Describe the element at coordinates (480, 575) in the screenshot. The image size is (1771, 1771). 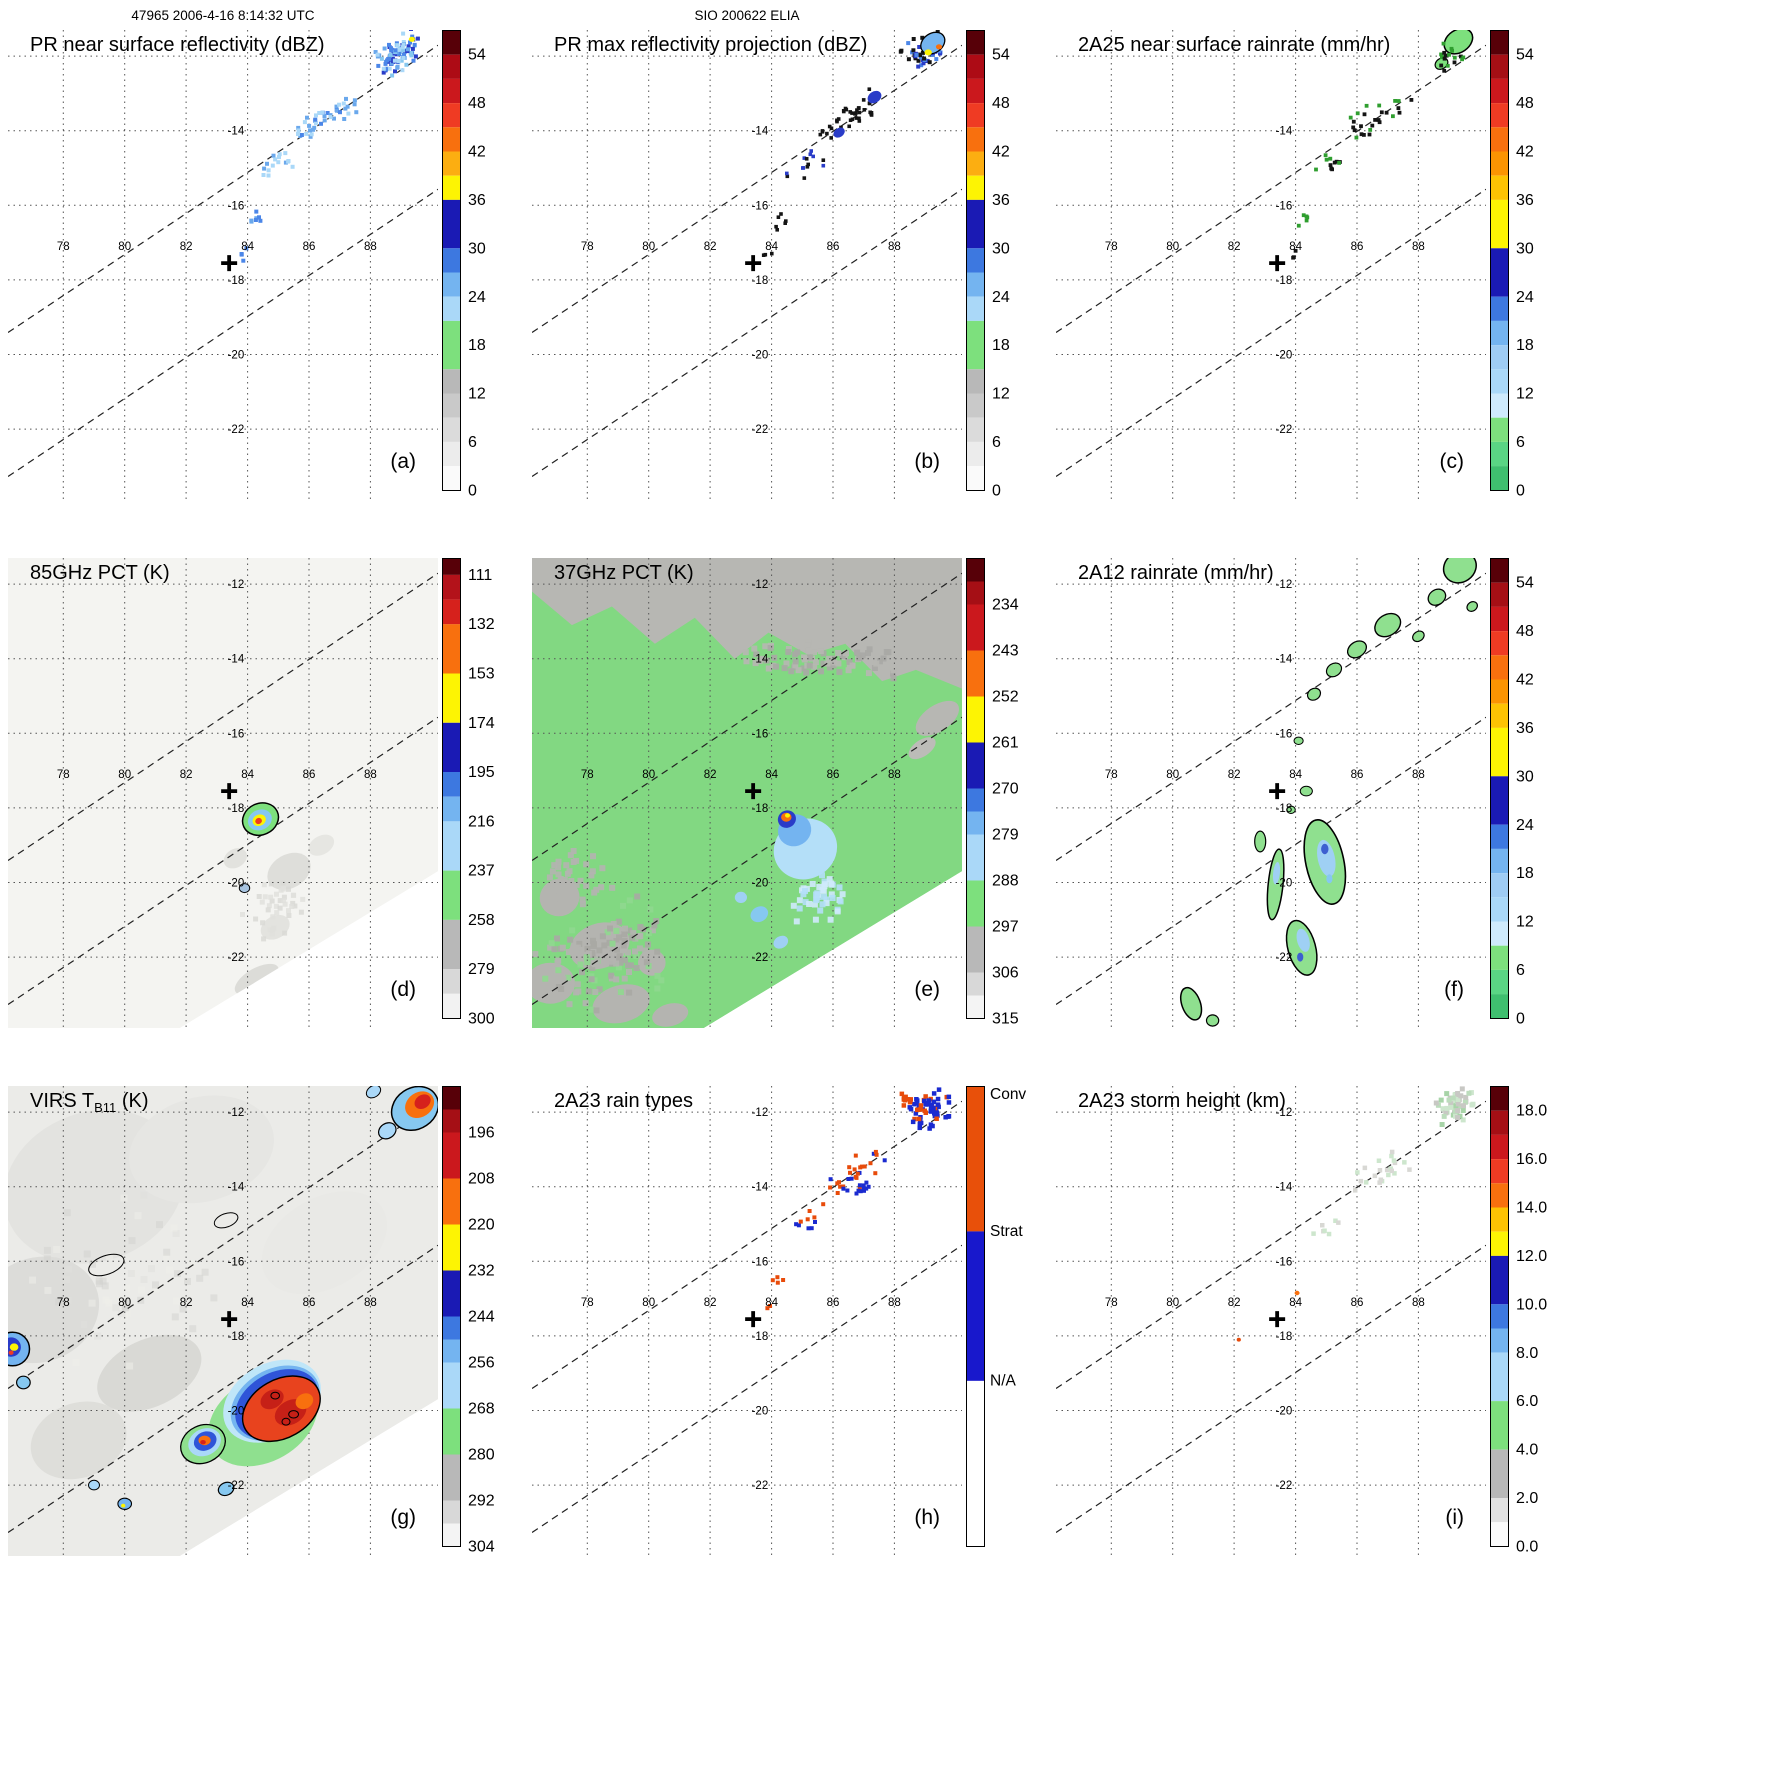
I see `colorbar-tick-label: 111` at that location.